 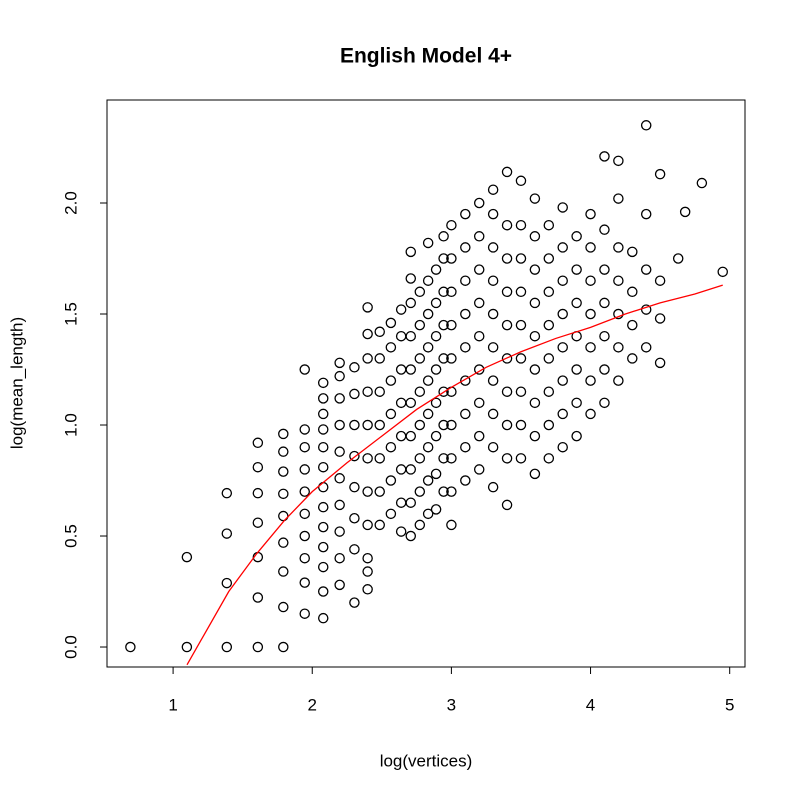 What do you see at coordinates (70, 425) in the screenshot?
I see `y-tick-label: 1.0` at bounding box center [70, 425].